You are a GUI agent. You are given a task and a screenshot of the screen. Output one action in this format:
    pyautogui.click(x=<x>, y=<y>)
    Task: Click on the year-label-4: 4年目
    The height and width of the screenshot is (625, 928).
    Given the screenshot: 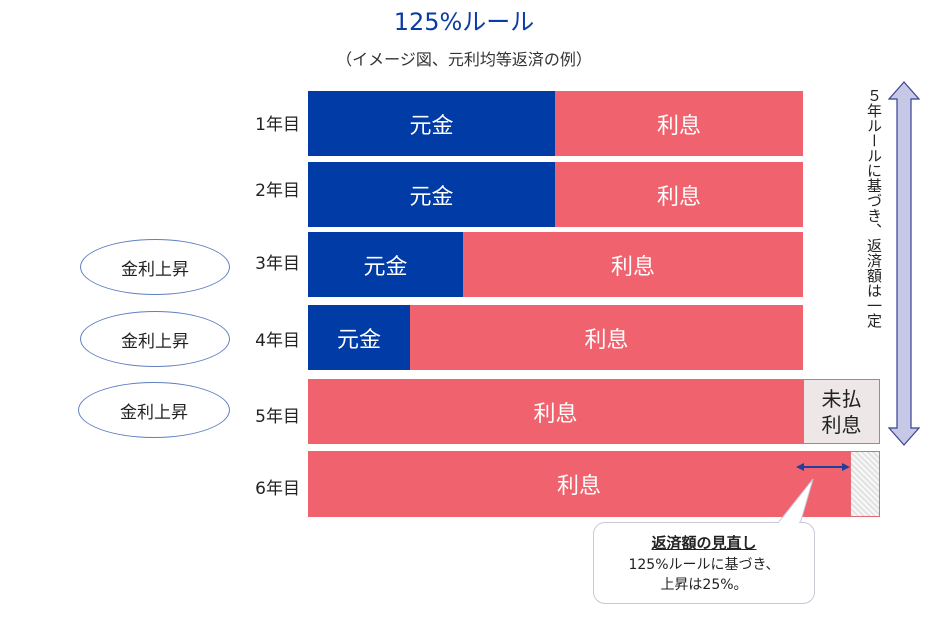 What is the action you would take?
    pyautogui.click(x=277, y=341)
    